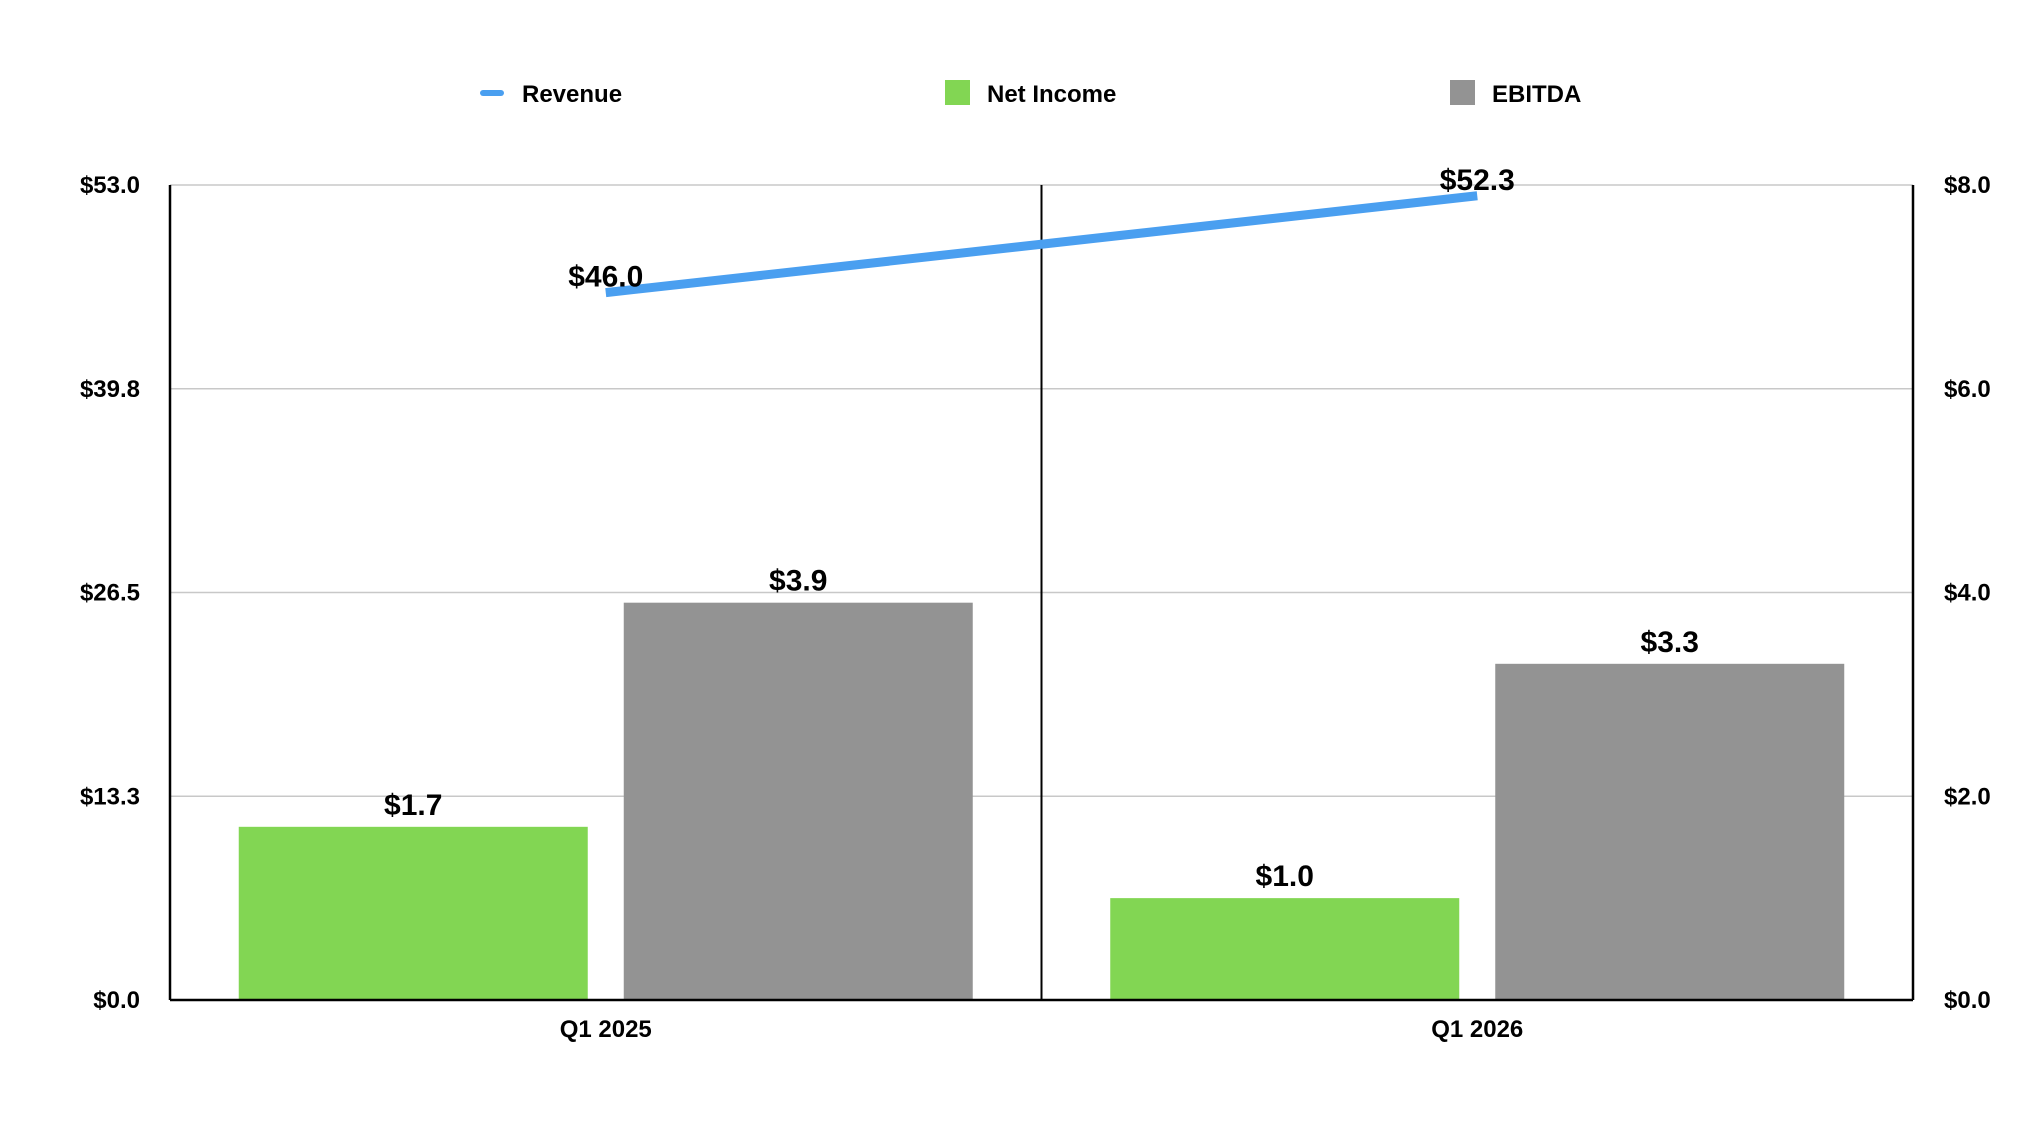 The width and height of the screenshot is (2040, 1129). Describe the element at coordinates (1477, 180) in the screenshot. I see `line-data-label: $52.3` at that location.